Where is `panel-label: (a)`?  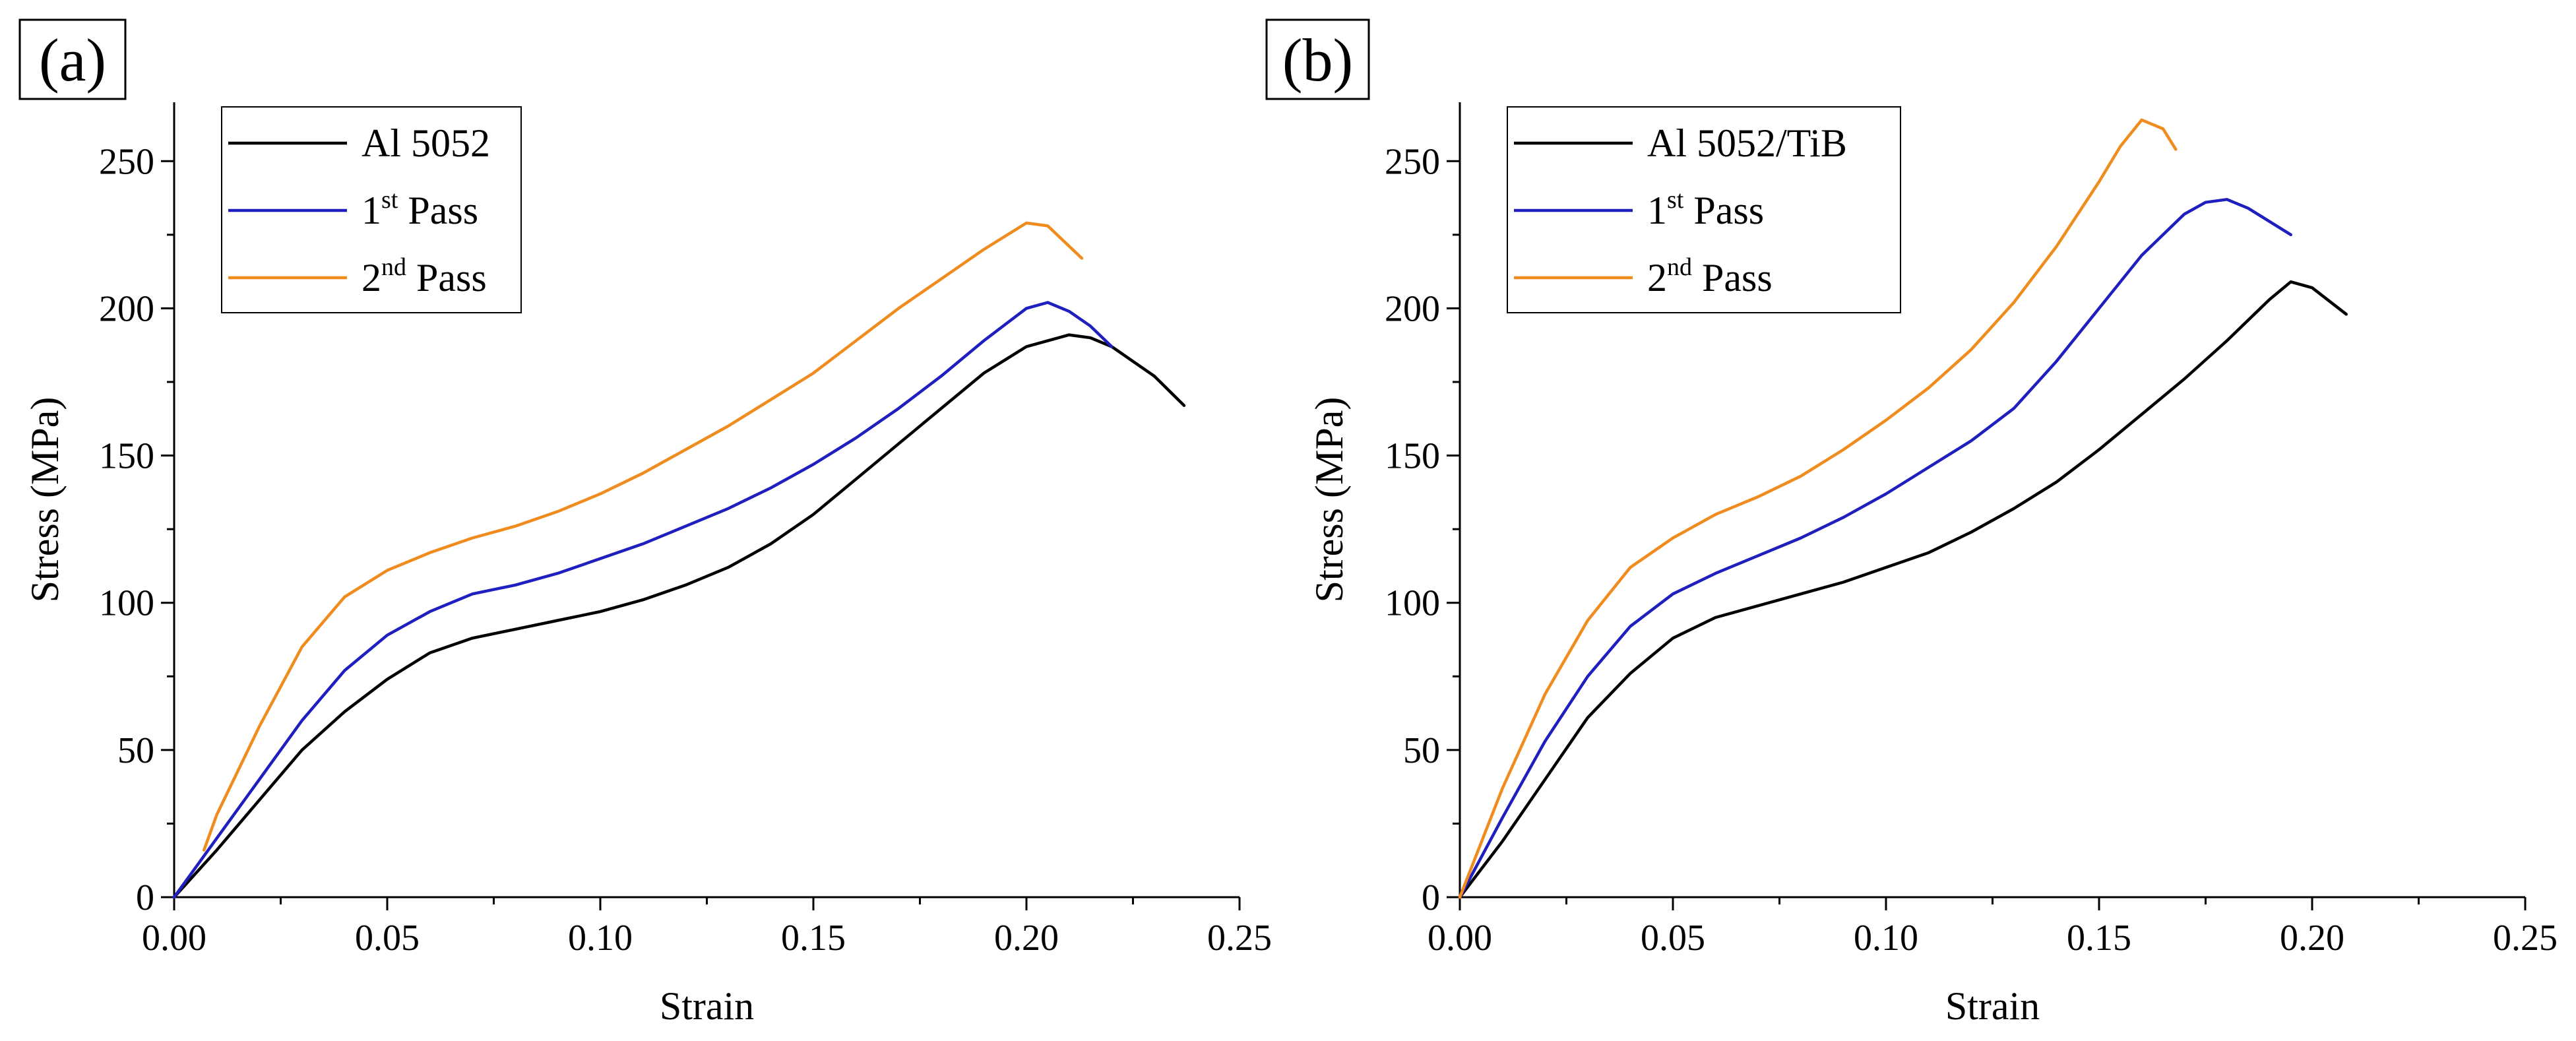 panel-label: (a) is located at coordinates (72, 60).